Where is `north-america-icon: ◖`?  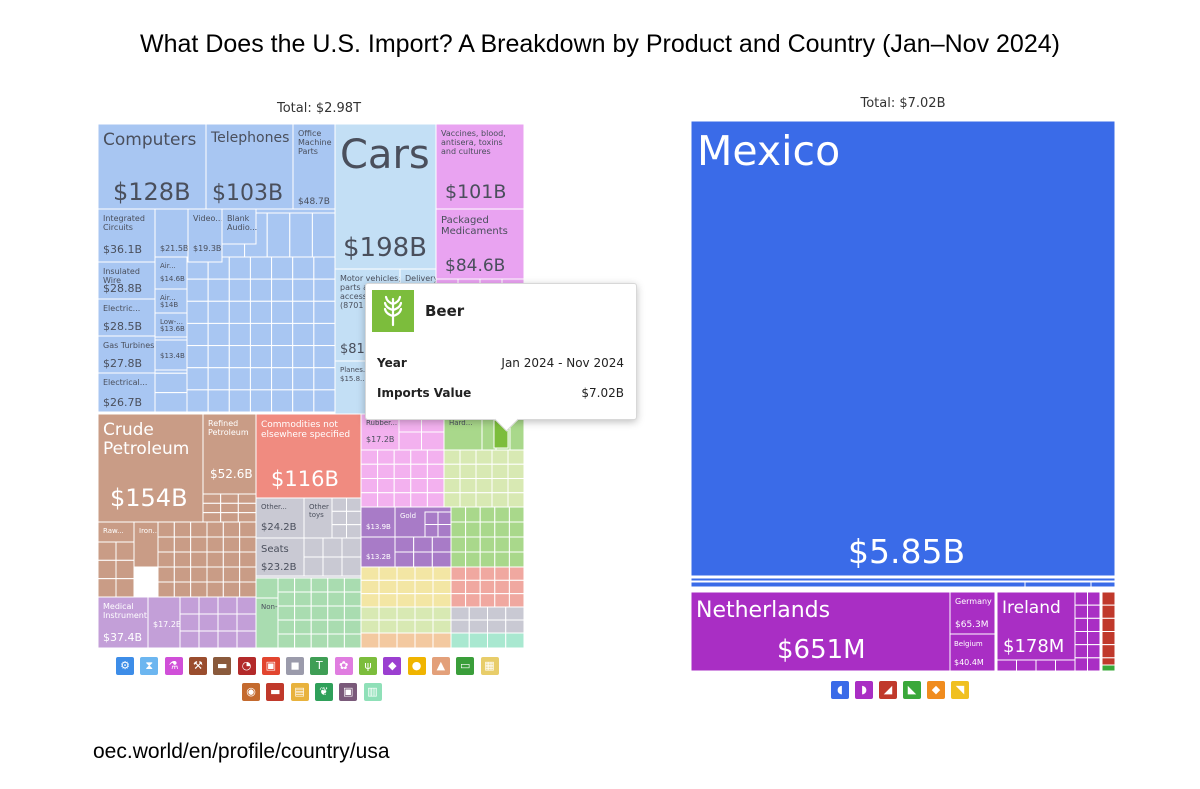 north-america-icon: ◖ is located at coordinates (840, 690).